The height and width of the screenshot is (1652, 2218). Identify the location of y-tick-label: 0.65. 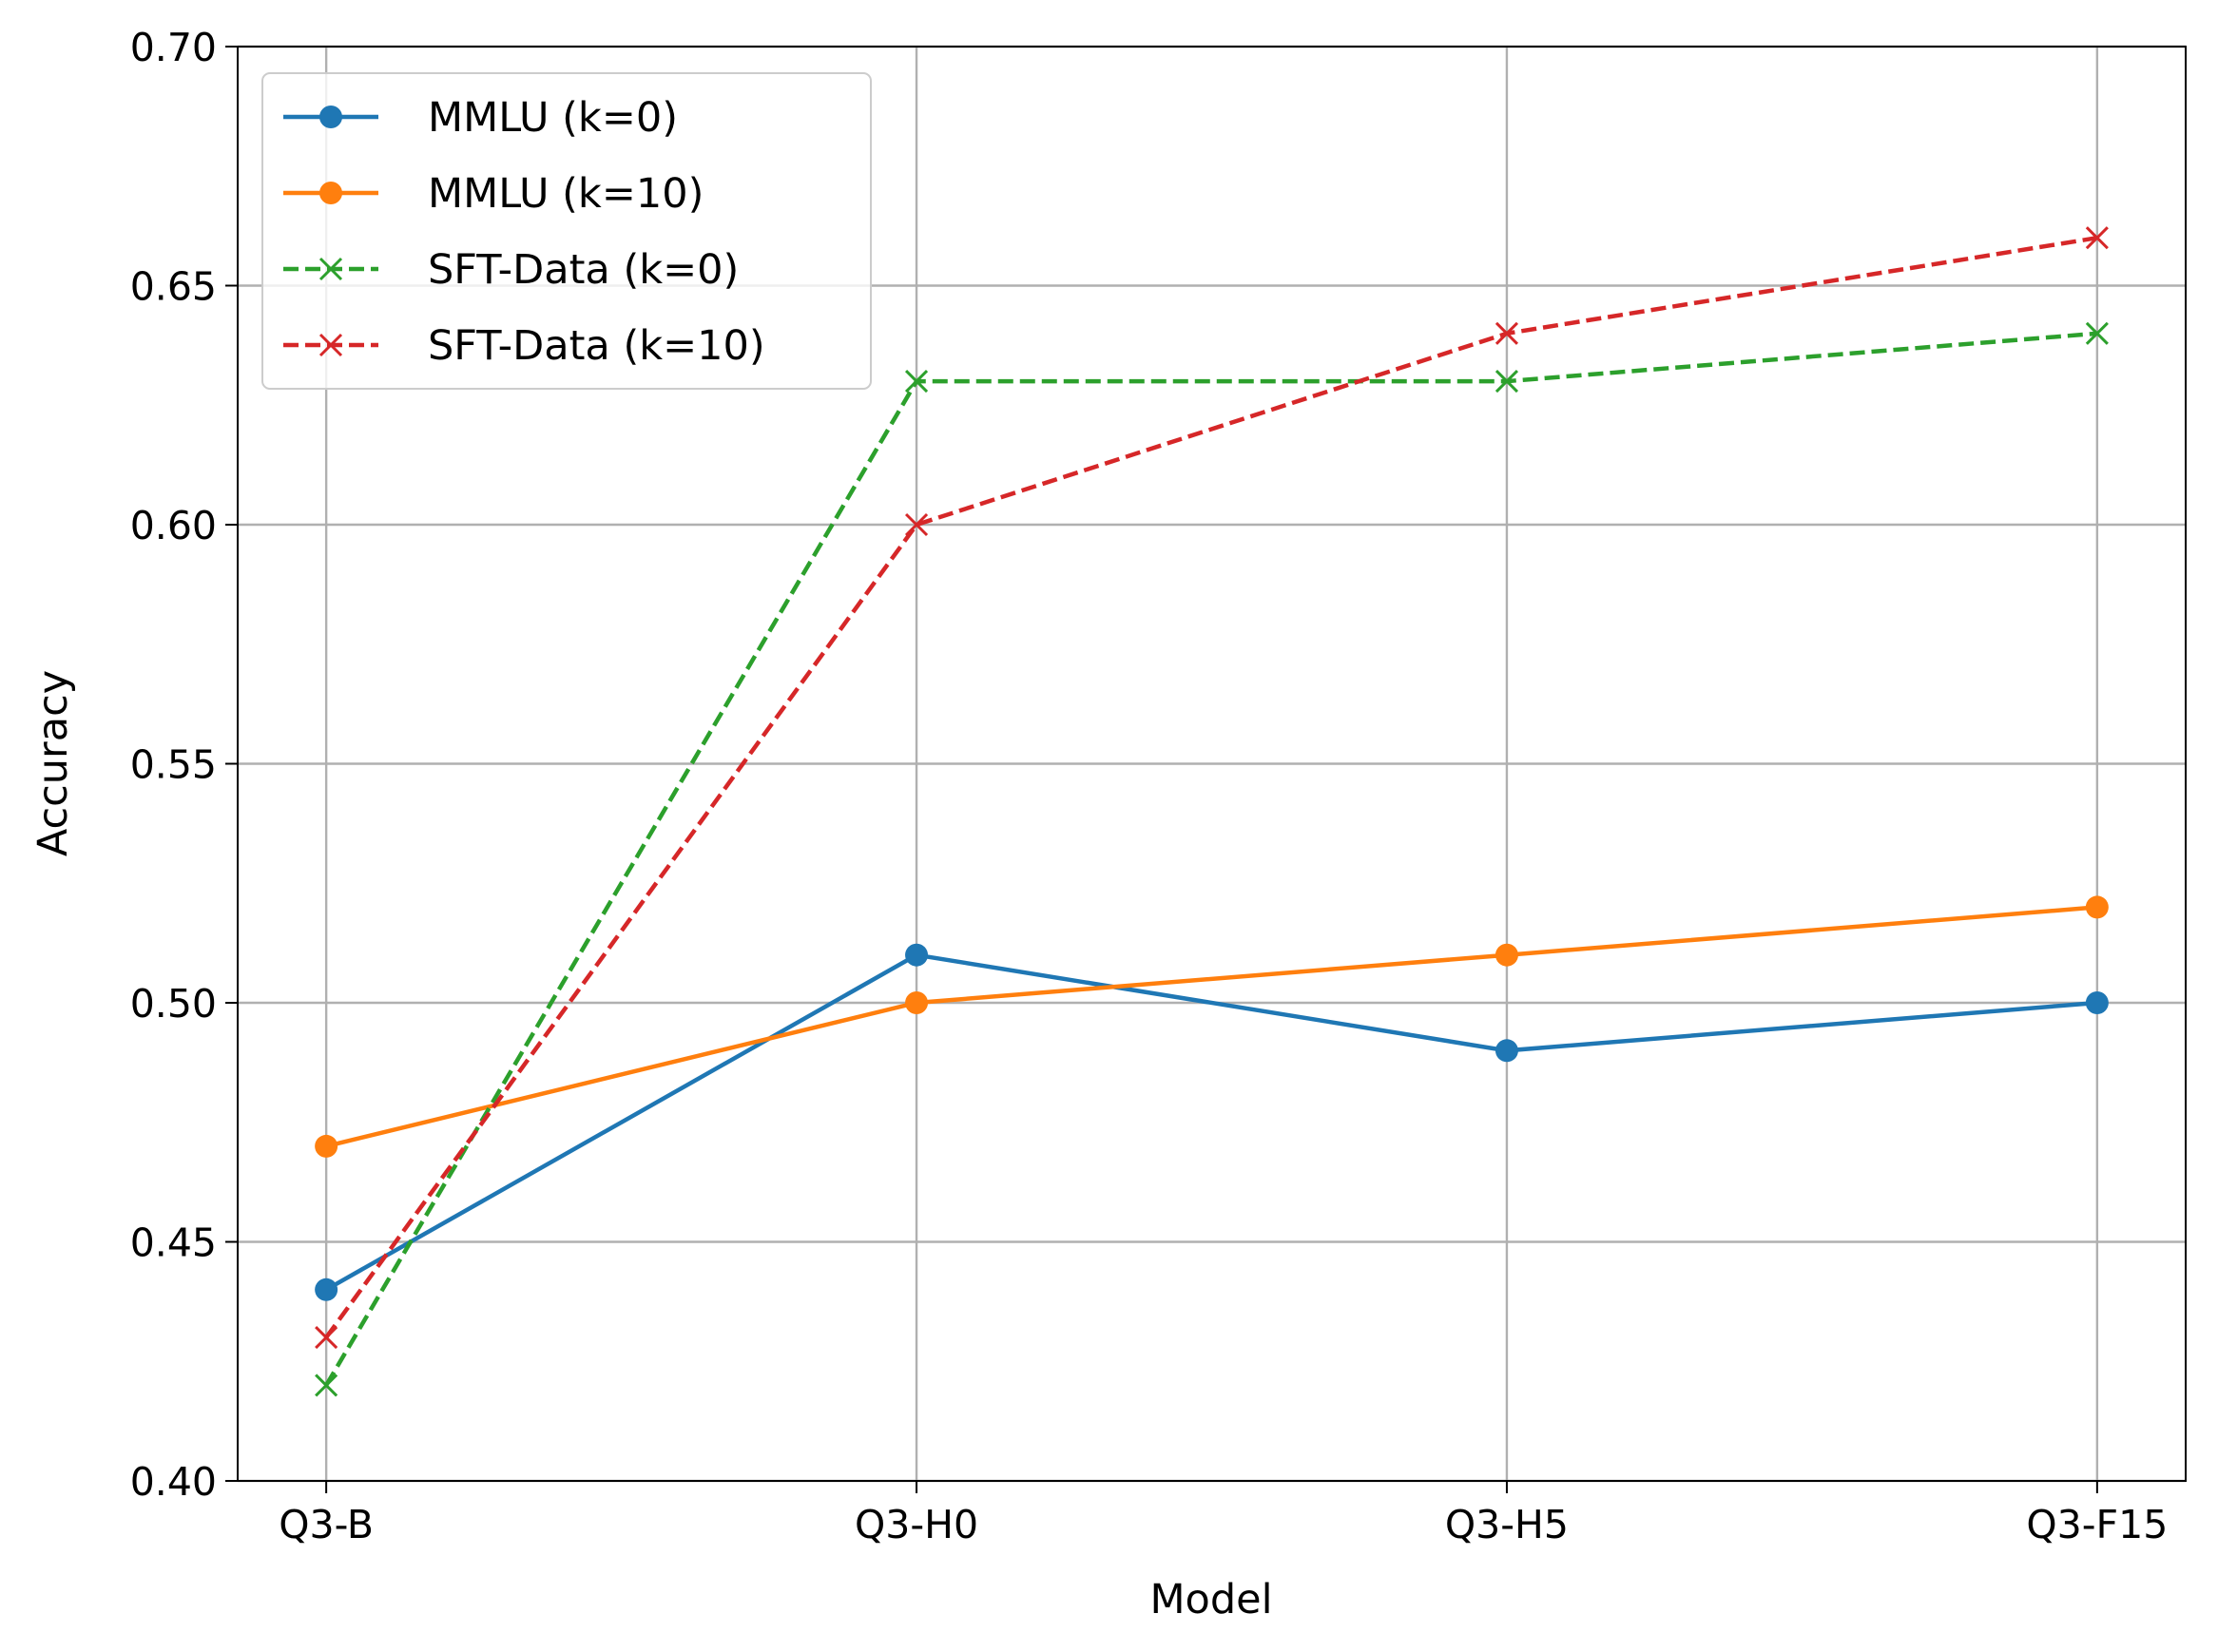
(173, 287).